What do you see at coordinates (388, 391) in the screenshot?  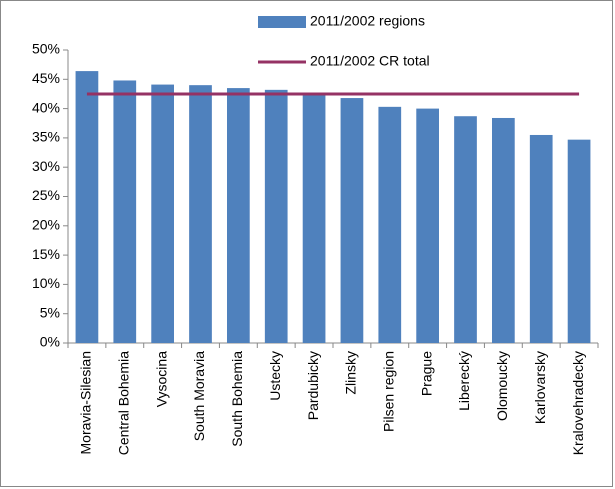 I see `x-tick-label: Pilsen region` at bounding box center [388, 391].